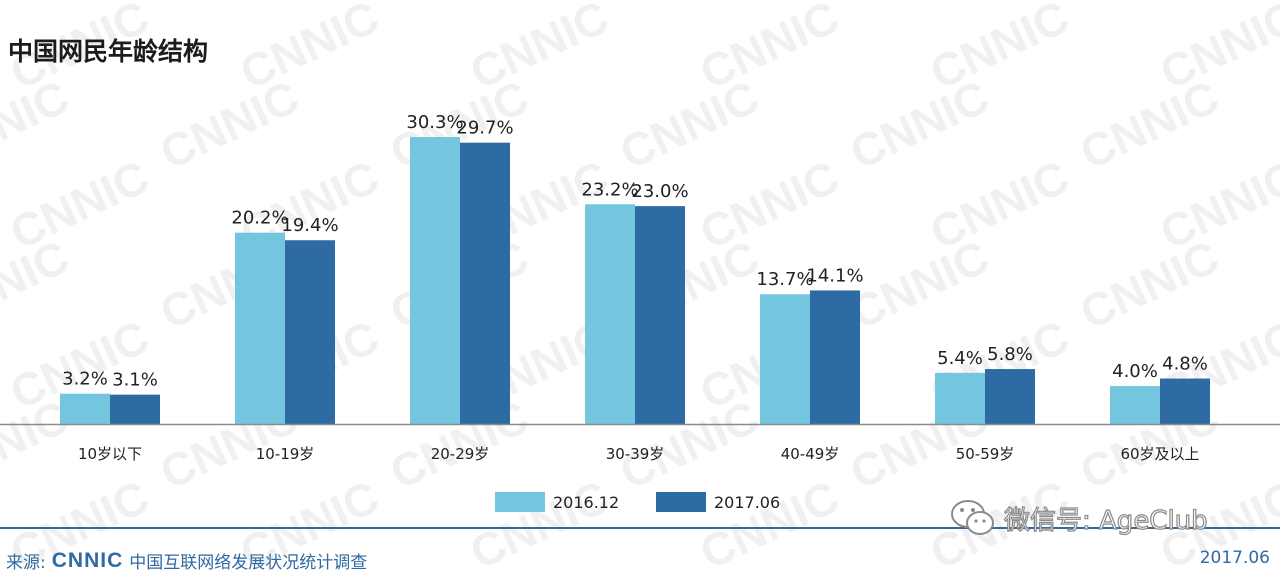 The image size is (1280, 586). I want to click on bar-2016.12-20-29岁, so click(435, 280).